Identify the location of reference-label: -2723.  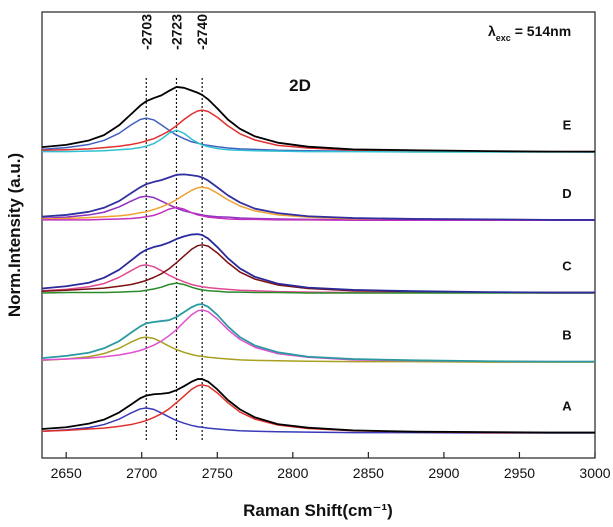
(176, 32).